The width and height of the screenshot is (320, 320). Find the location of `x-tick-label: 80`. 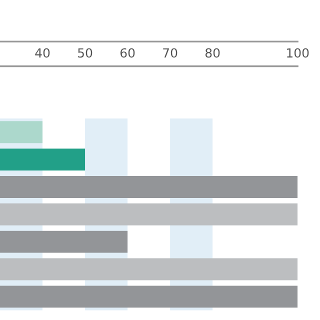

x-tick-label: 80 is located at coordinates (212, 53).